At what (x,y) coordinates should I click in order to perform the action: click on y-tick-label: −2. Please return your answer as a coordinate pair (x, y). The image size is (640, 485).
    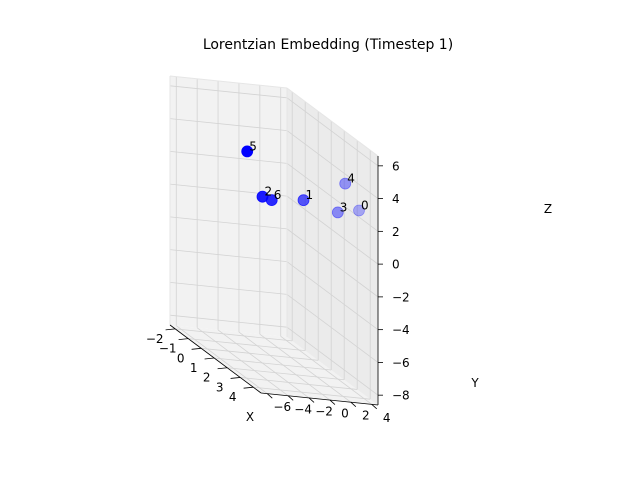
    Looking at the image, I should click on (324, 411).